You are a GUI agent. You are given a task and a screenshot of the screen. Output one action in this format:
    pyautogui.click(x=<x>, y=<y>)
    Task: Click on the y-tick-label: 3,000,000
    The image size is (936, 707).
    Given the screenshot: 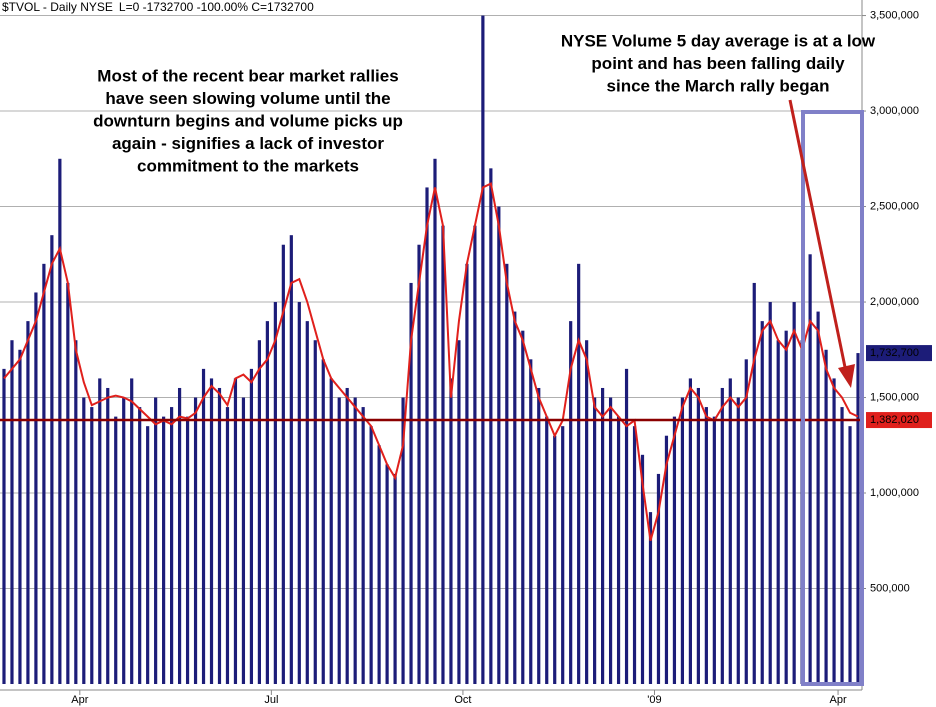 What is the action you would take?
    pyautogui.click(x=894, y=111)
    